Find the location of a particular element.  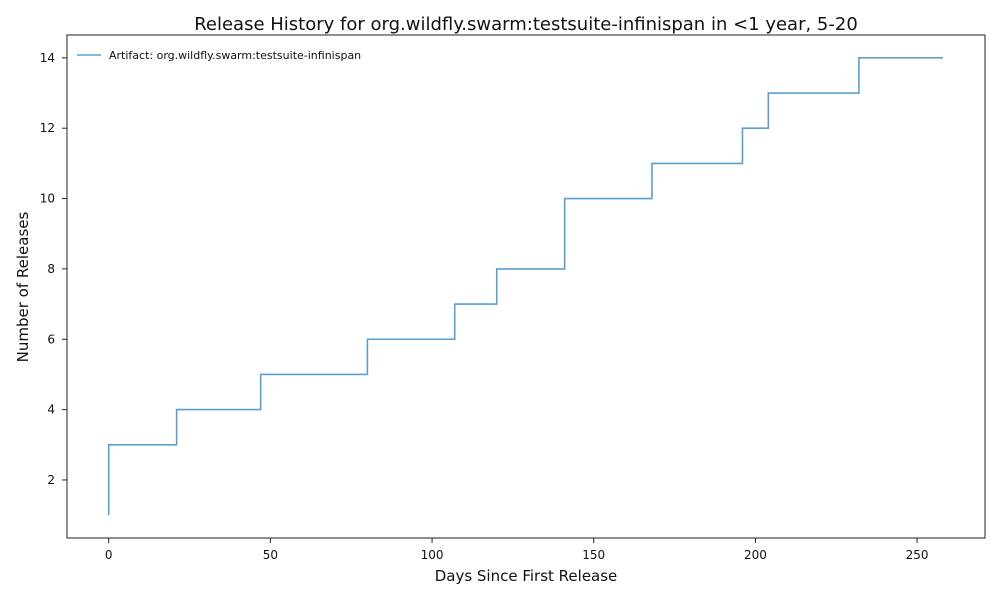

y-axis-ticks: 2 4 6 8 10 12 14 is located at coordinates (53, 269).